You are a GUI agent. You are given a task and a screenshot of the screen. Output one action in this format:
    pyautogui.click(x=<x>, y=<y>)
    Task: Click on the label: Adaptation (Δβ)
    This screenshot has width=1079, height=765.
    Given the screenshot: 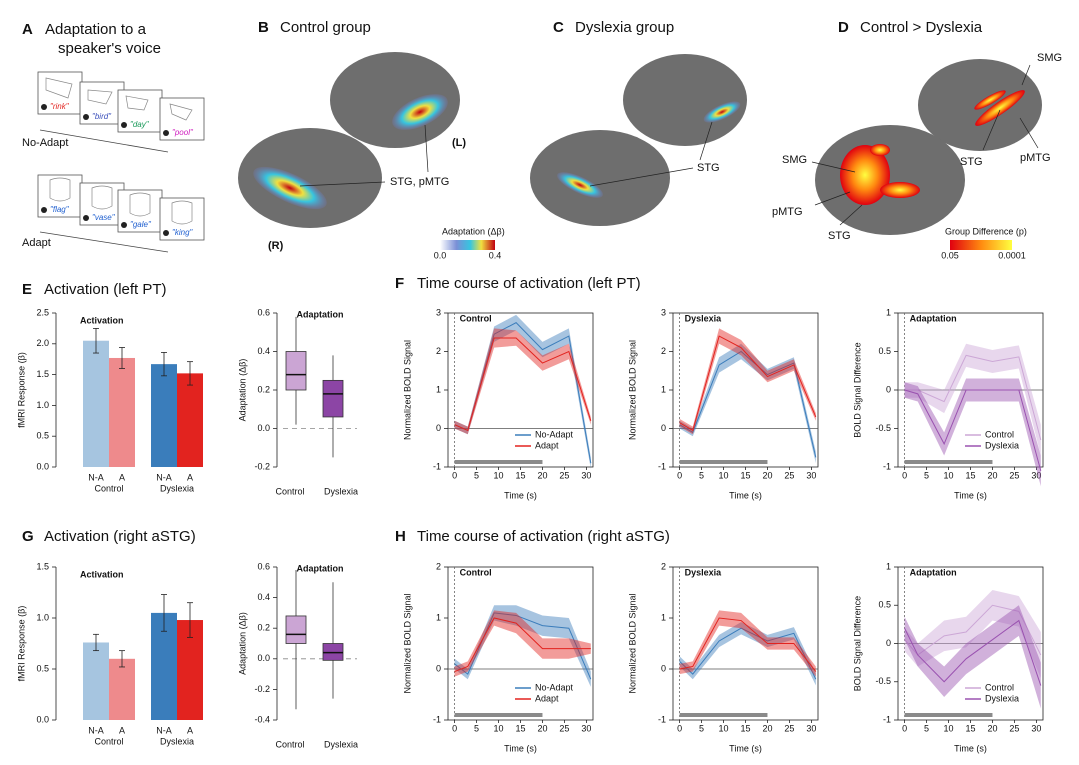 What is the action you would take?
    pyautogui.click(x=473, y=231)
    